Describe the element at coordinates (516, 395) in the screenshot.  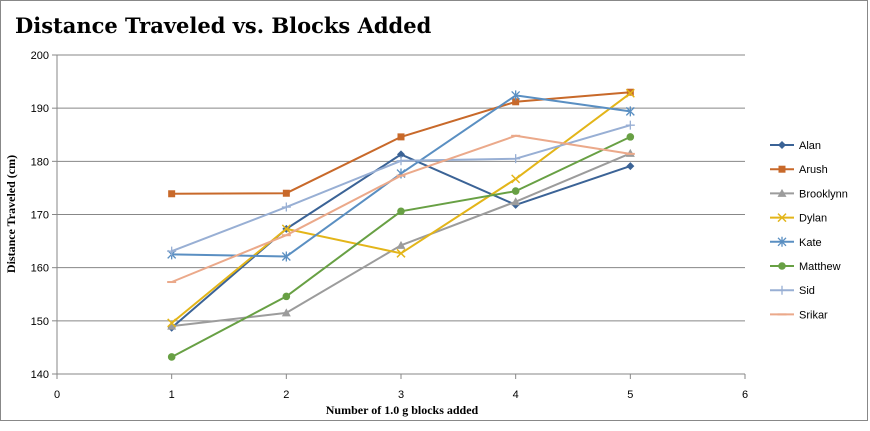
I see `x-tick-label: 4` at that location.